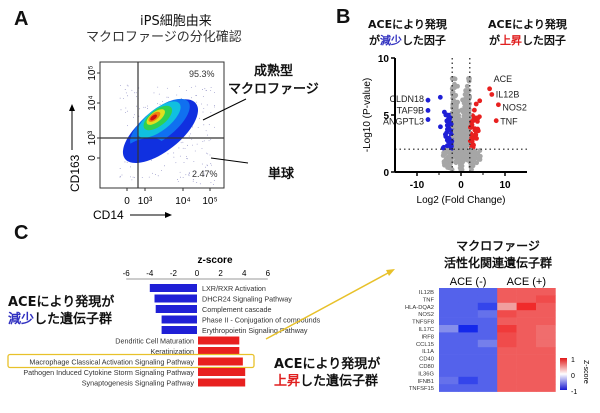 This screenshot has width=600, height=413. Describe the element at coordinates (92, 102) in the screenshot. I see `y-tick-label: 10⁴` at that location.